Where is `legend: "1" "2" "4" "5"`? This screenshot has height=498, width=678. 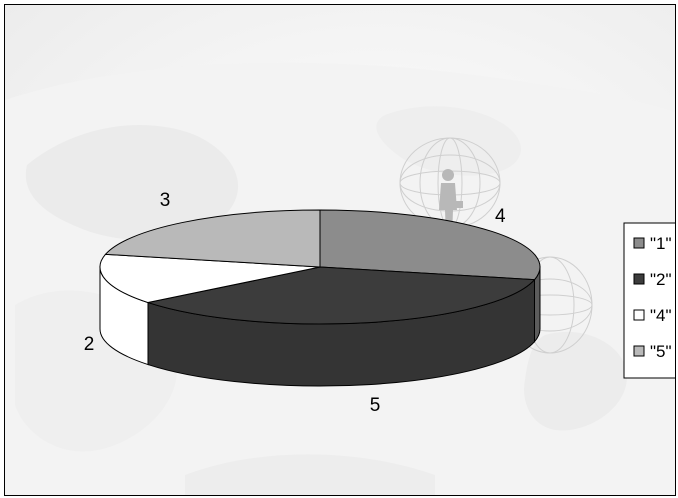
legend: "1" "2" "4" "5" is located at coordinates (649, 300).